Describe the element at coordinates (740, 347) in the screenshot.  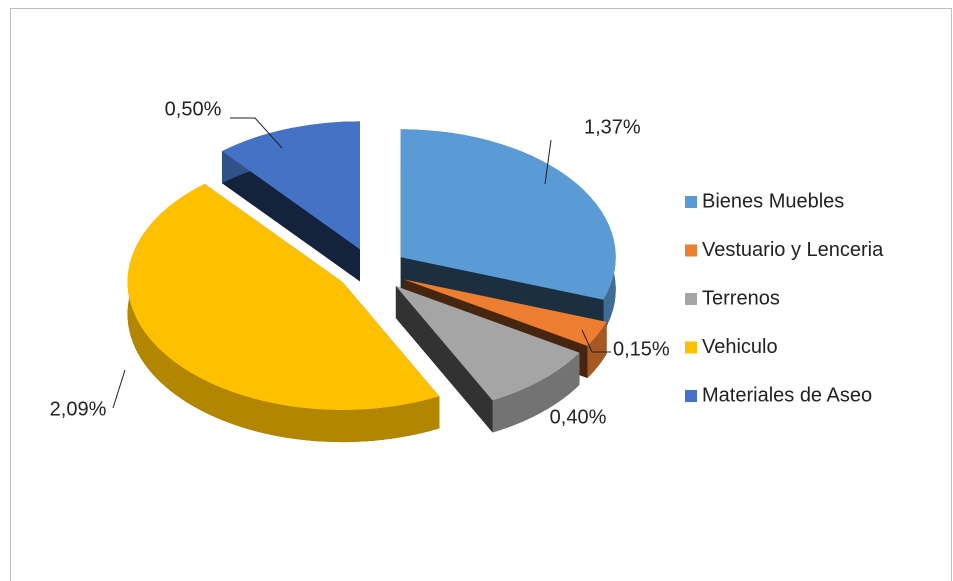
I see `legend-label: Vehiculo` at that location.